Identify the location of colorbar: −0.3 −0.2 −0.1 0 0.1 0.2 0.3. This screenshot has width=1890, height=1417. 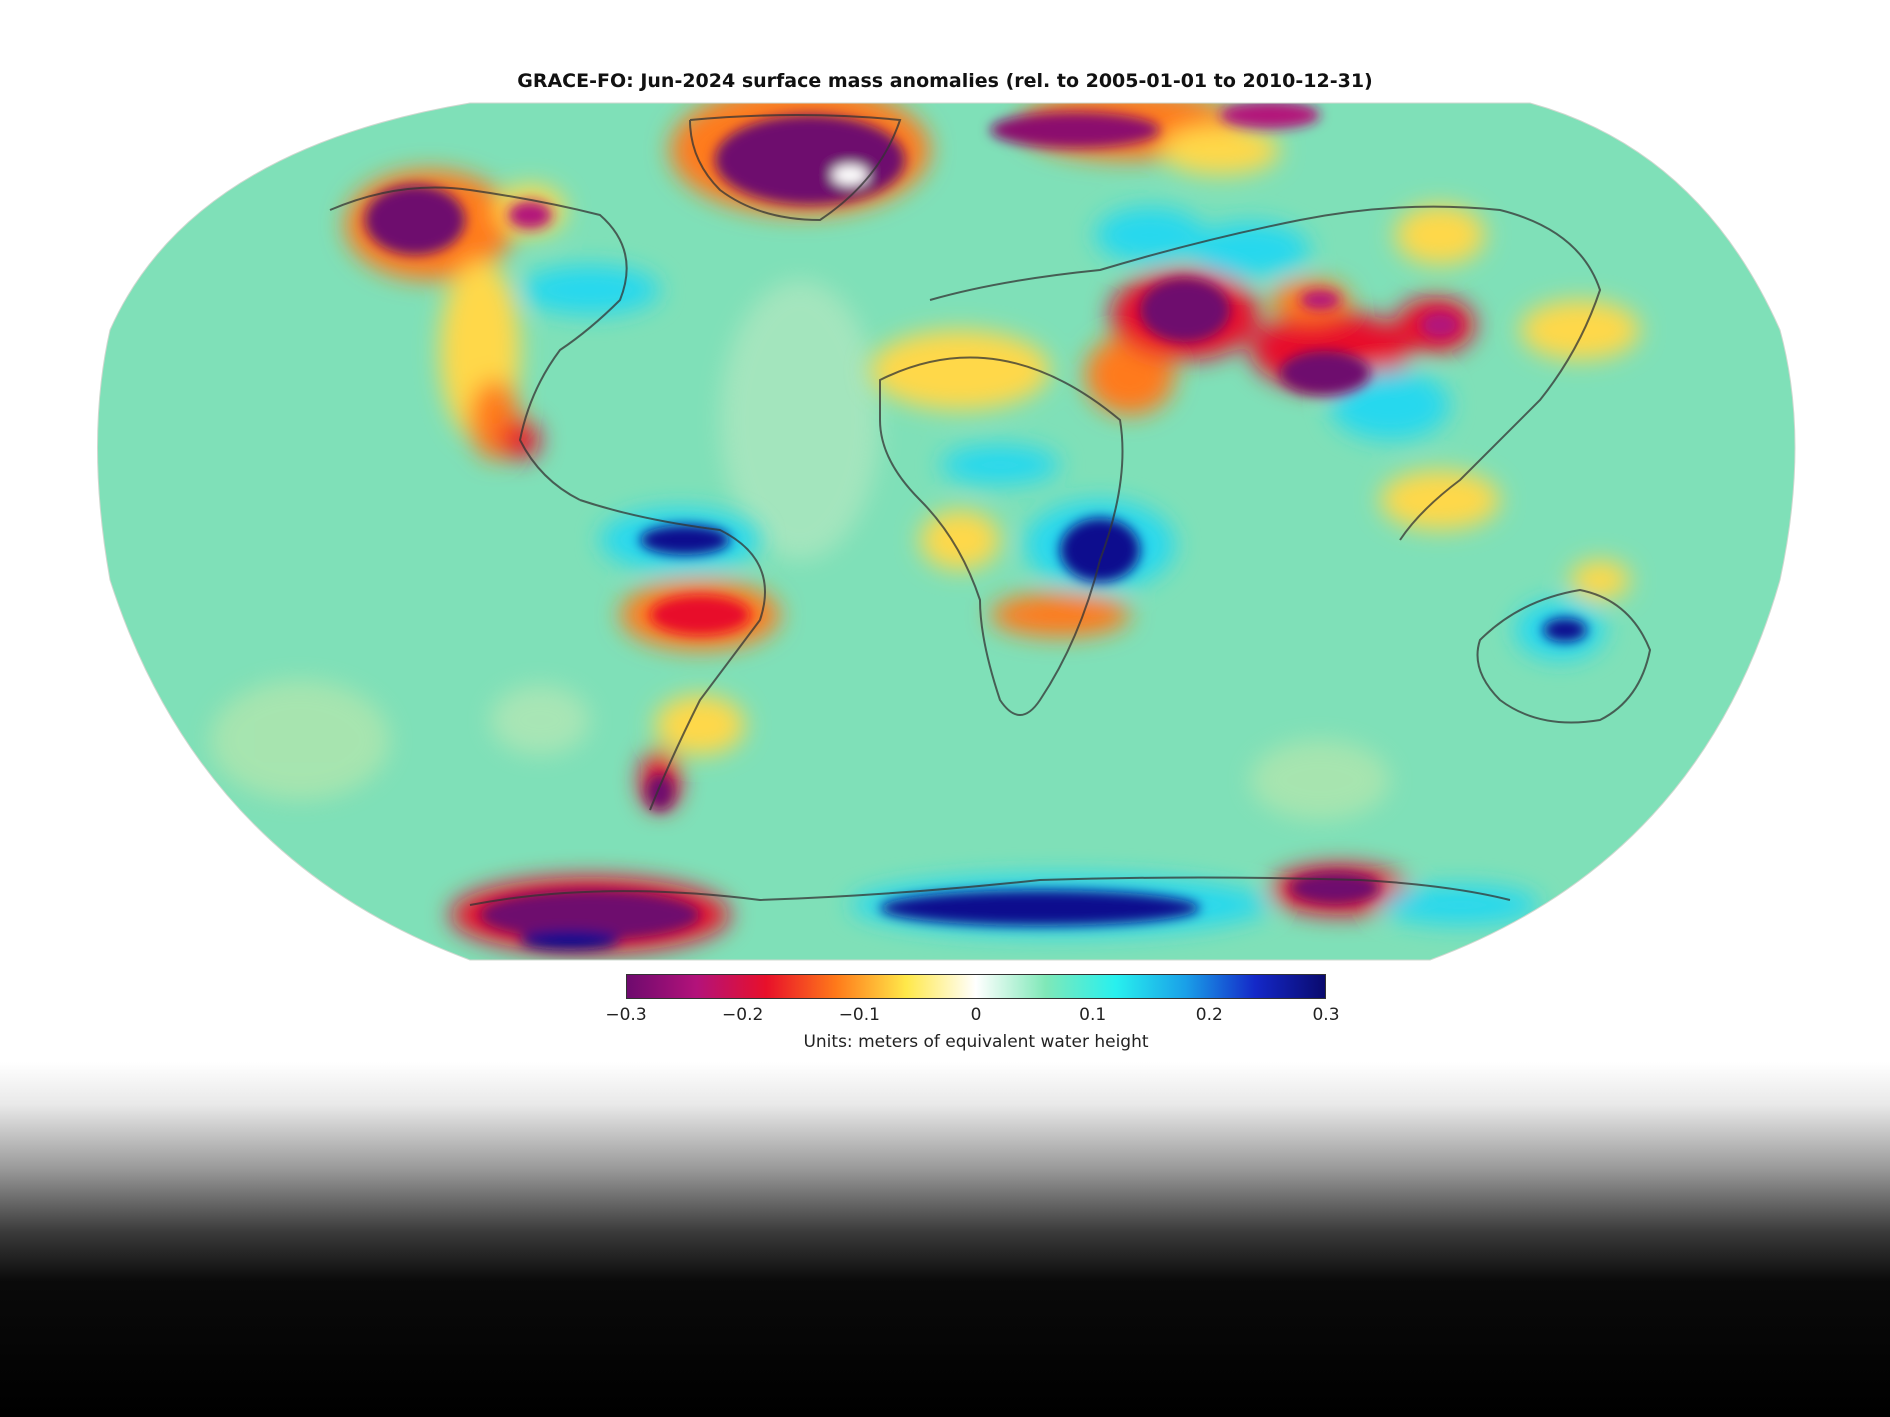
(972, 999).